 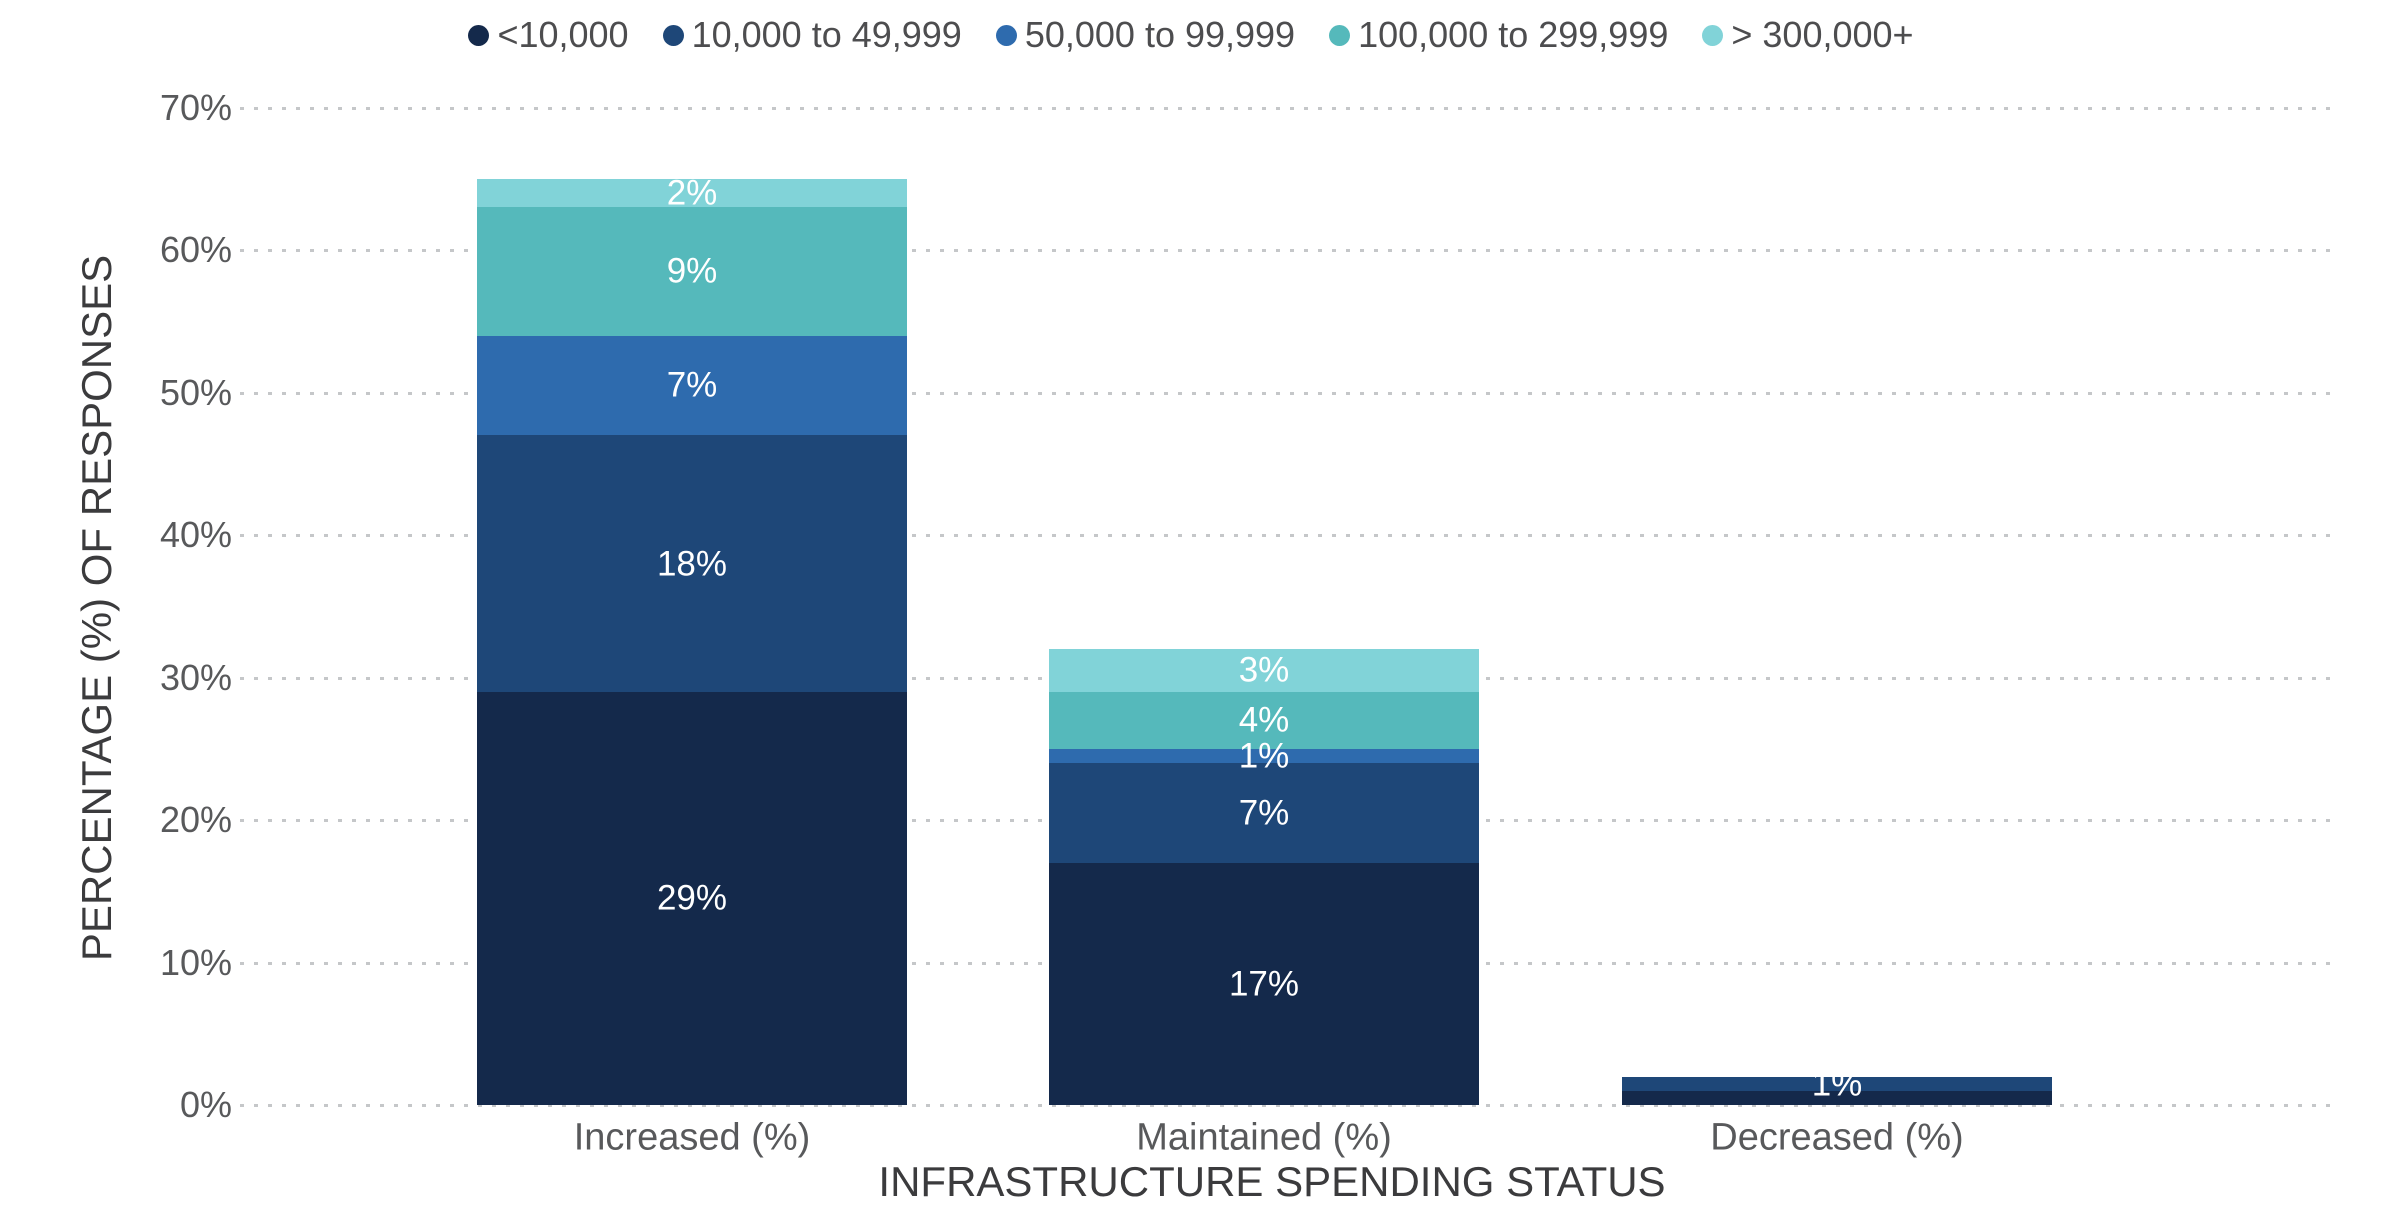 What do you see at coordinates (1513, 34) in the screenshot?
I see `legend-label: 100,000 to 299,999` at bounding box center [1513, 34].